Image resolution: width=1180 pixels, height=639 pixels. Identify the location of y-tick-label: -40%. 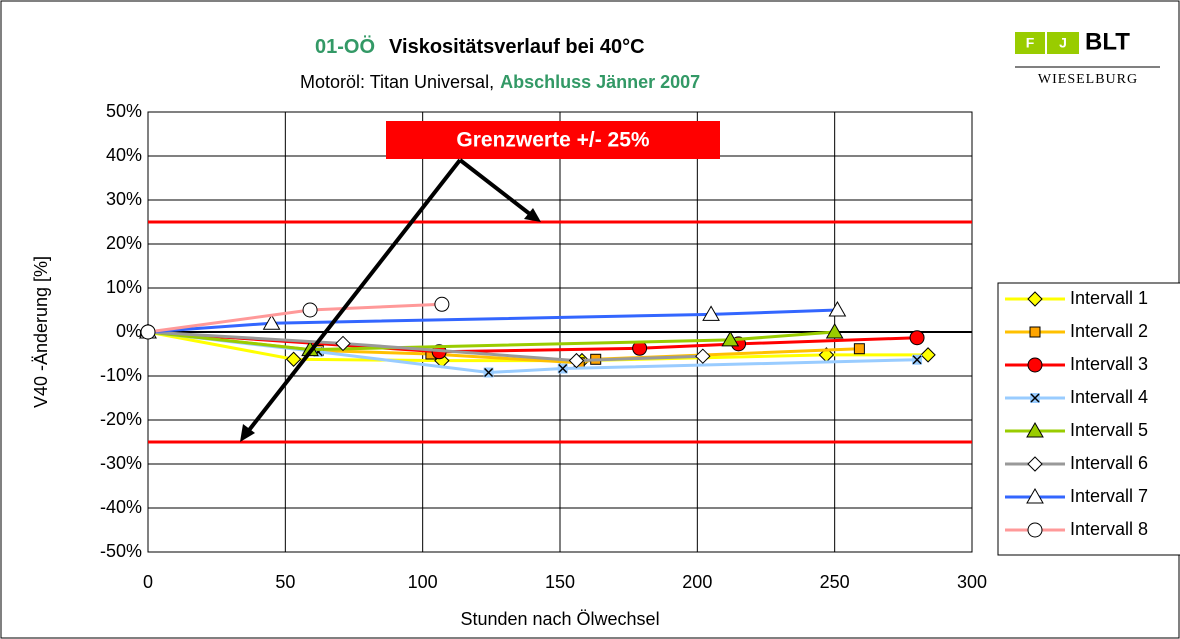
(121, 507).